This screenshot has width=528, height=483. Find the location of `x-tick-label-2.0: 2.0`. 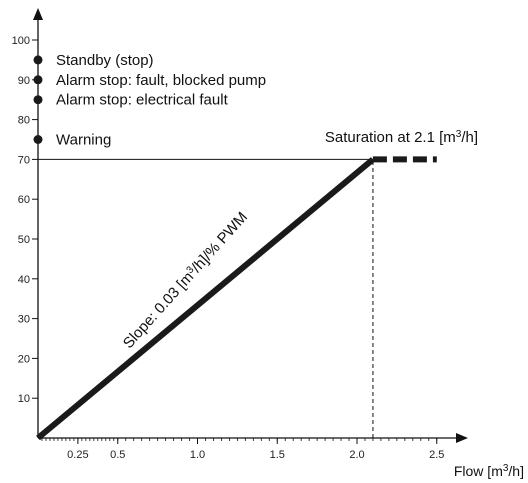

x-tick-label-2.0: 2.0 is located at coordinates (356, 455).